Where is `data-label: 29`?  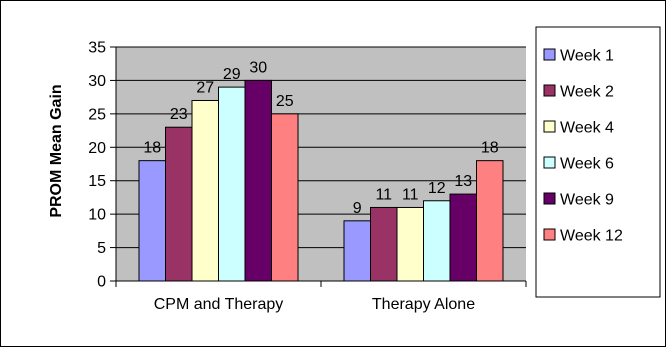 data-label: 29 is located at coordinates (232, 74).